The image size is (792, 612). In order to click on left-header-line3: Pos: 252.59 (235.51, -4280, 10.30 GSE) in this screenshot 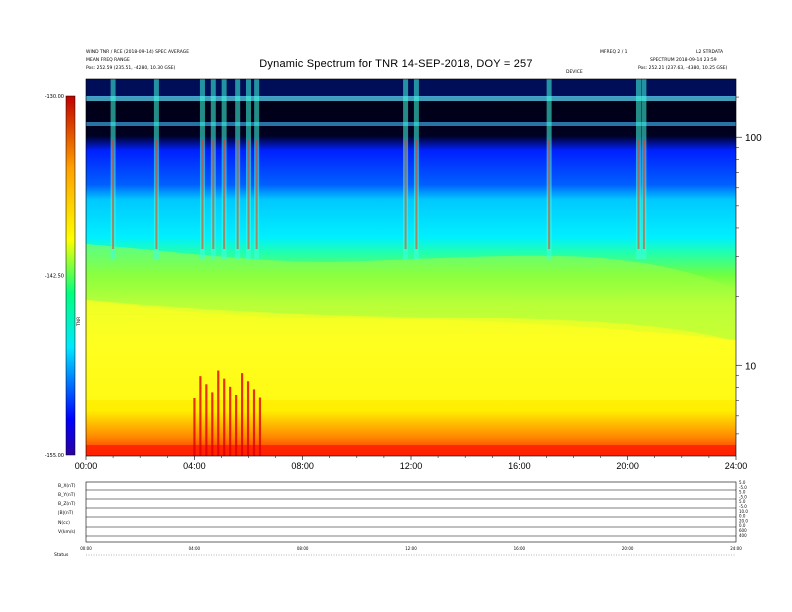, I will do `click(131, 68)`.